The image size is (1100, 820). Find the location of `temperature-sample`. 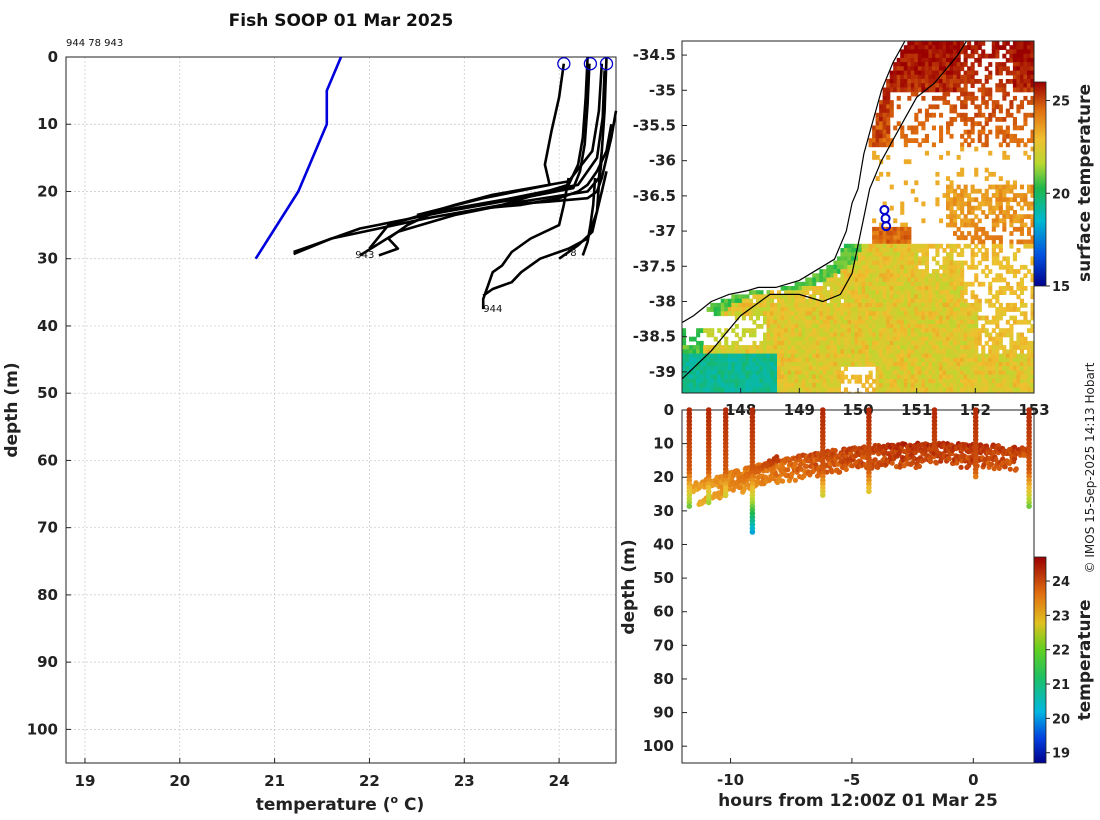

temperature-sample is located at coordinates (1005, 467).